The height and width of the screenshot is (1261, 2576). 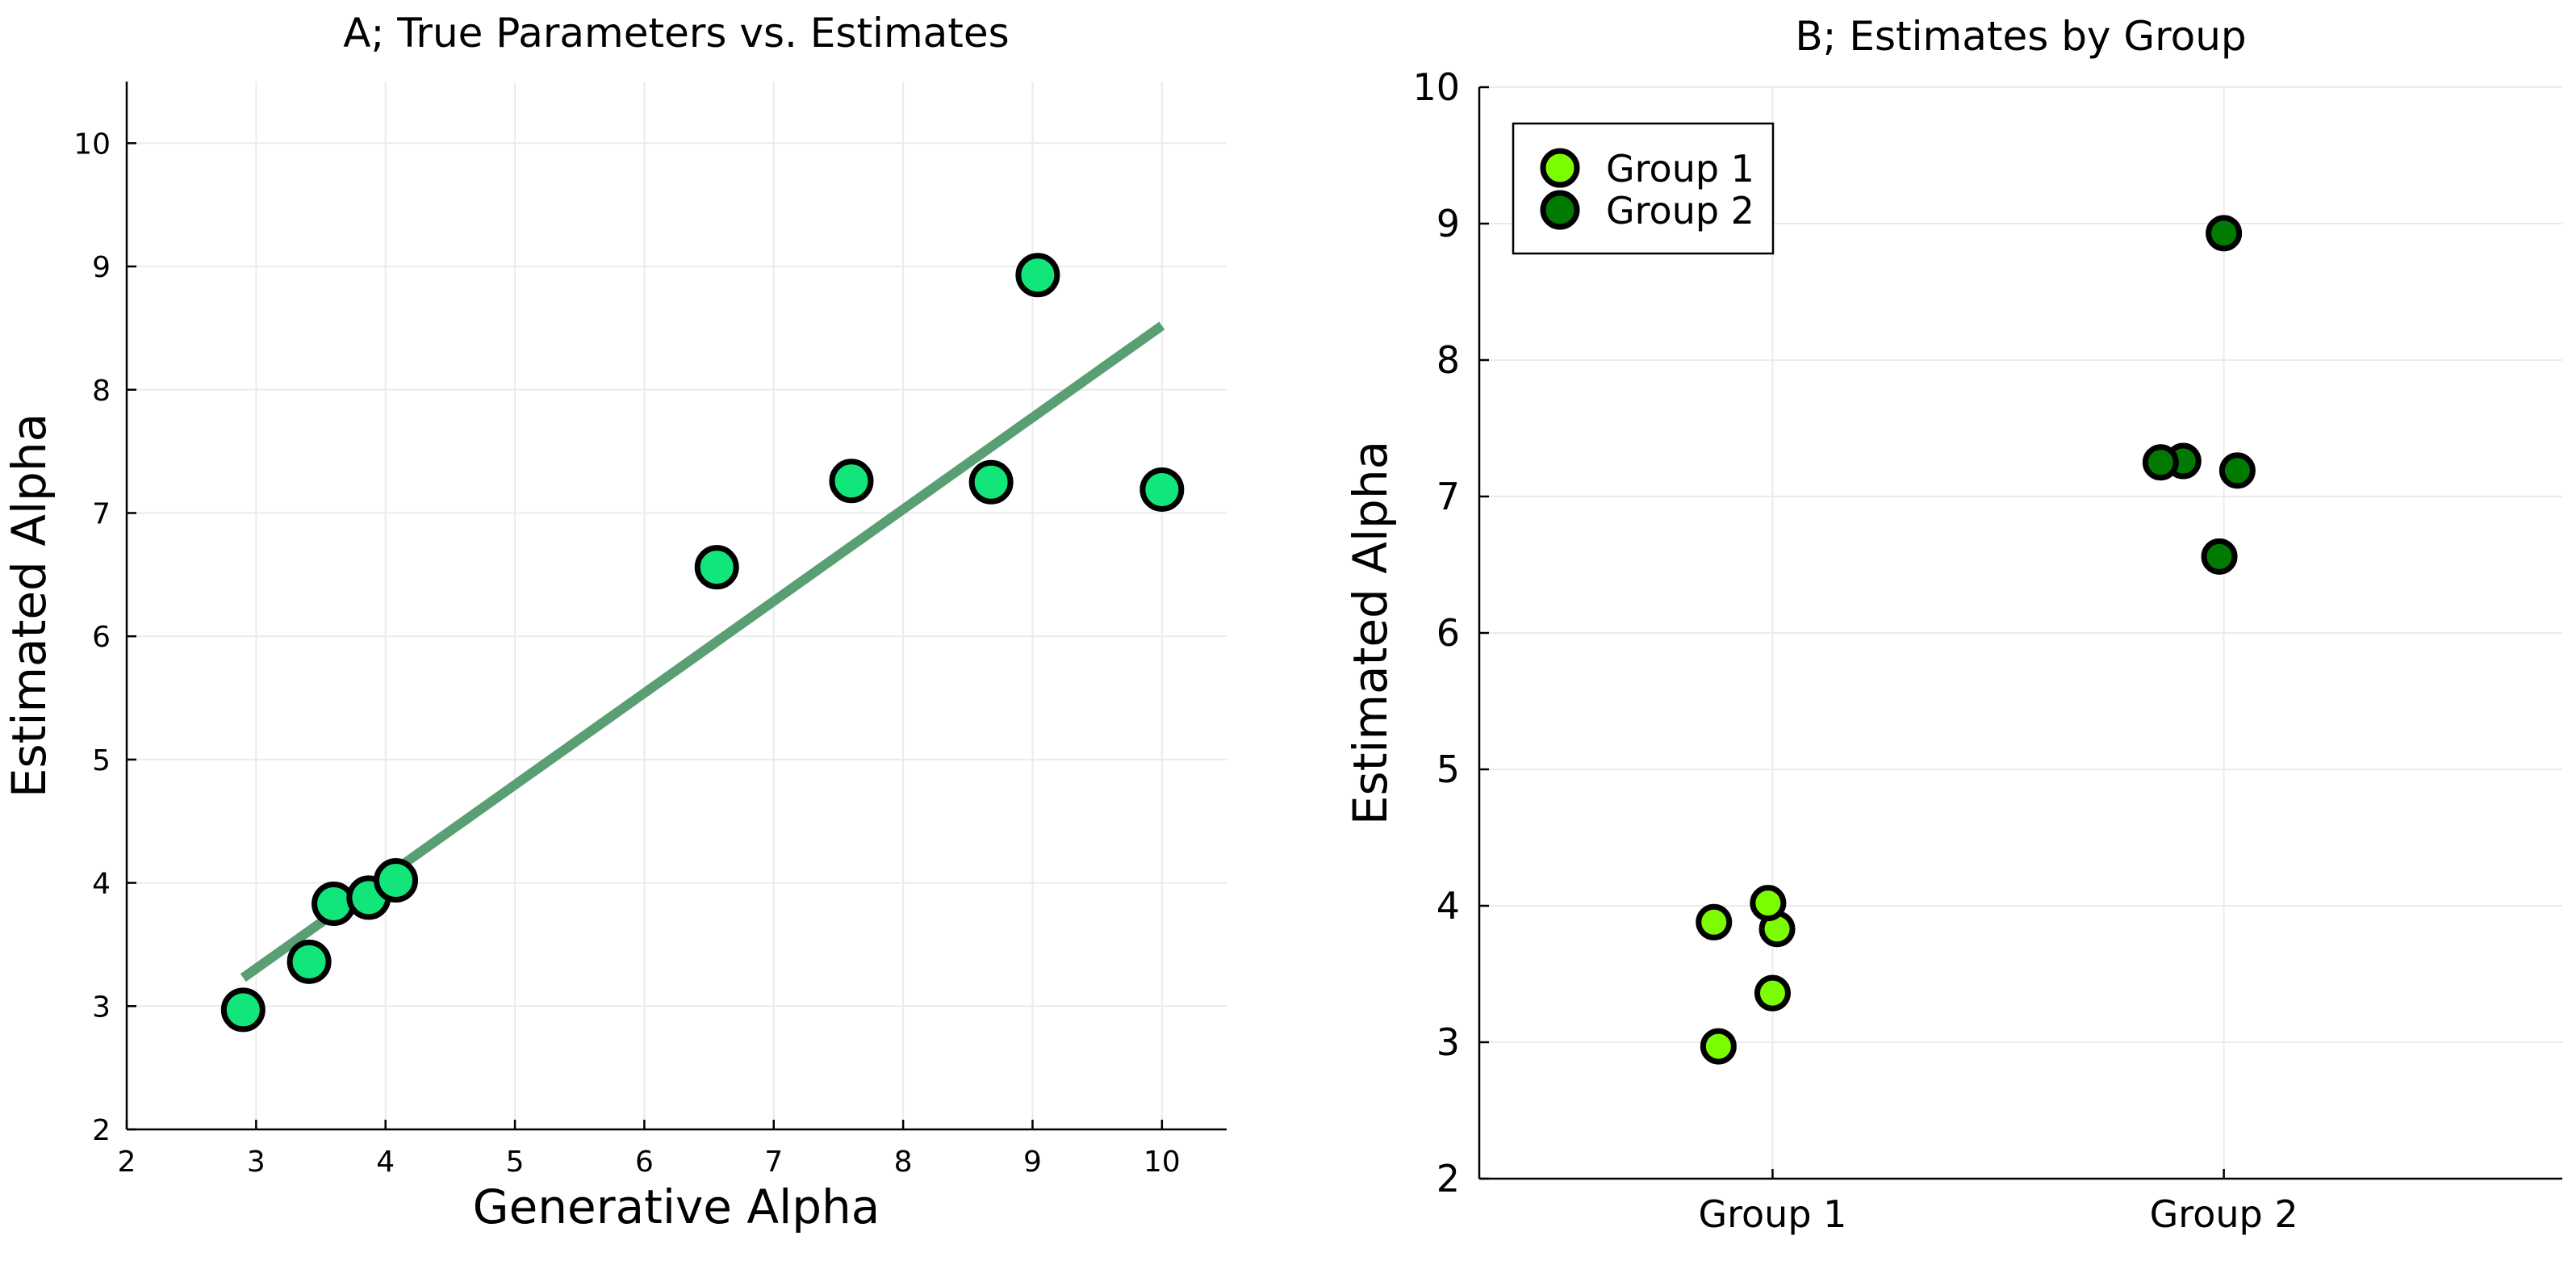 I want to click on panel-b-y-tick-label: 10, so click(x=1436, y=87).